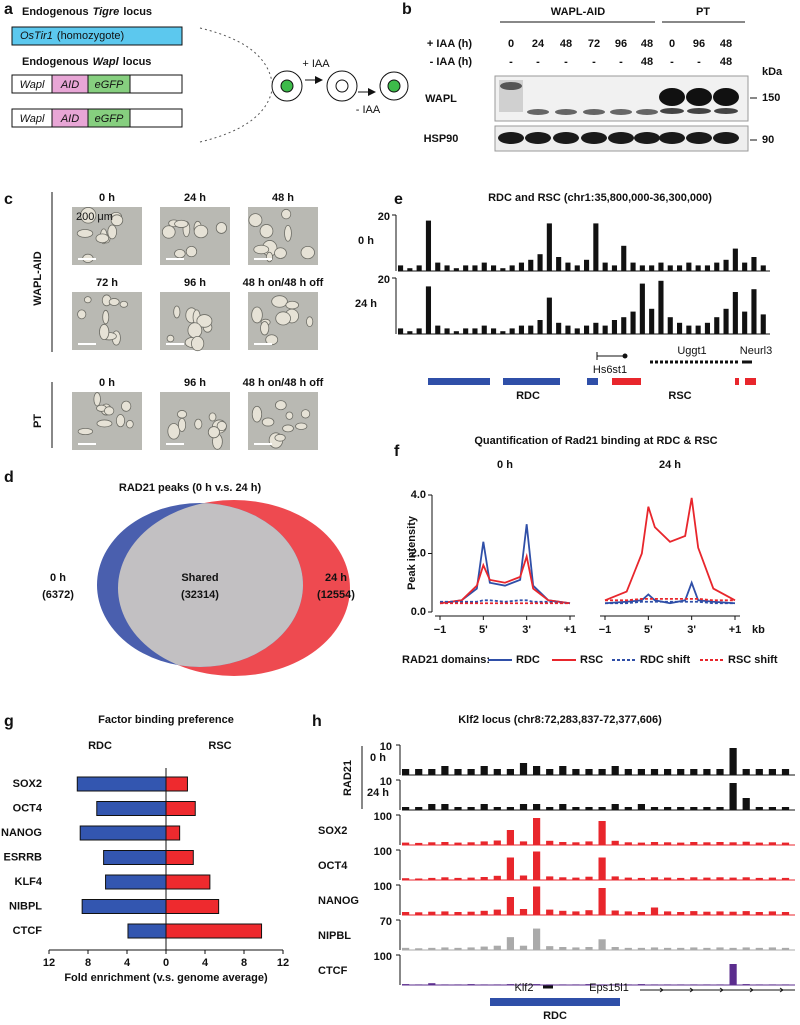 Image resolution: width=800 pixels, height=1025 pixels. I want to click on lane-label: 0, so click(672, 44).